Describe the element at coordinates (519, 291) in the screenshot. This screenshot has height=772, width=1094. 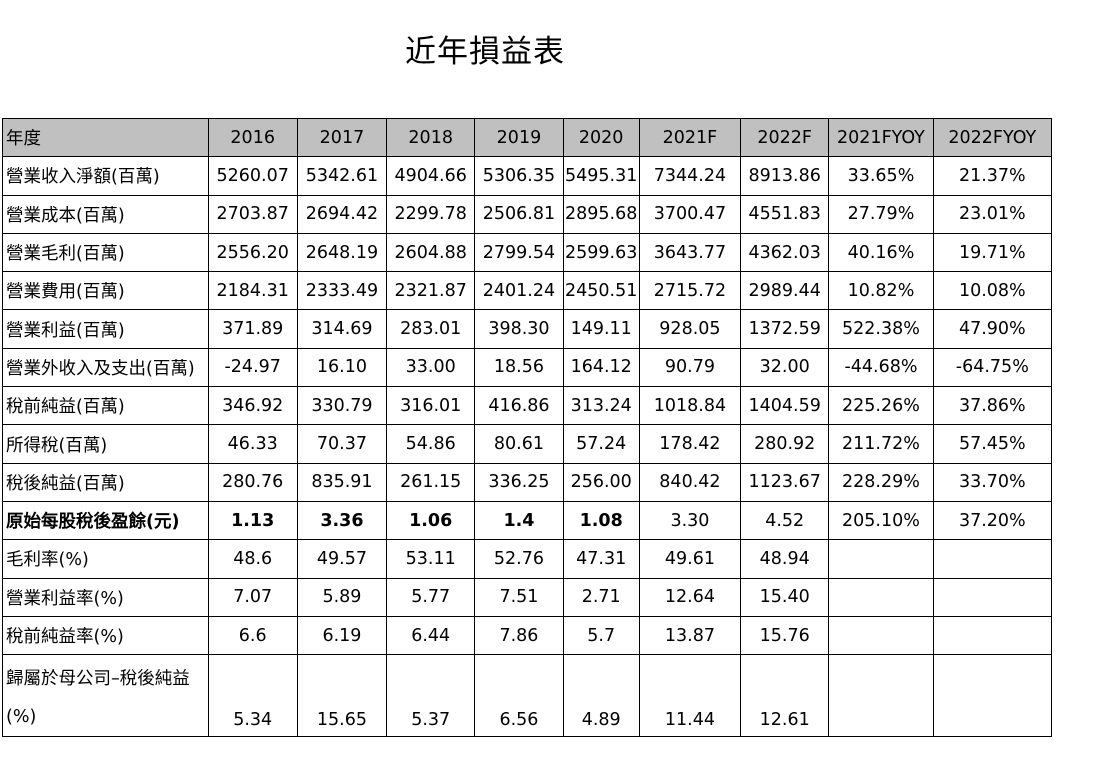
I see `table-cell: 2401.24` at that location.